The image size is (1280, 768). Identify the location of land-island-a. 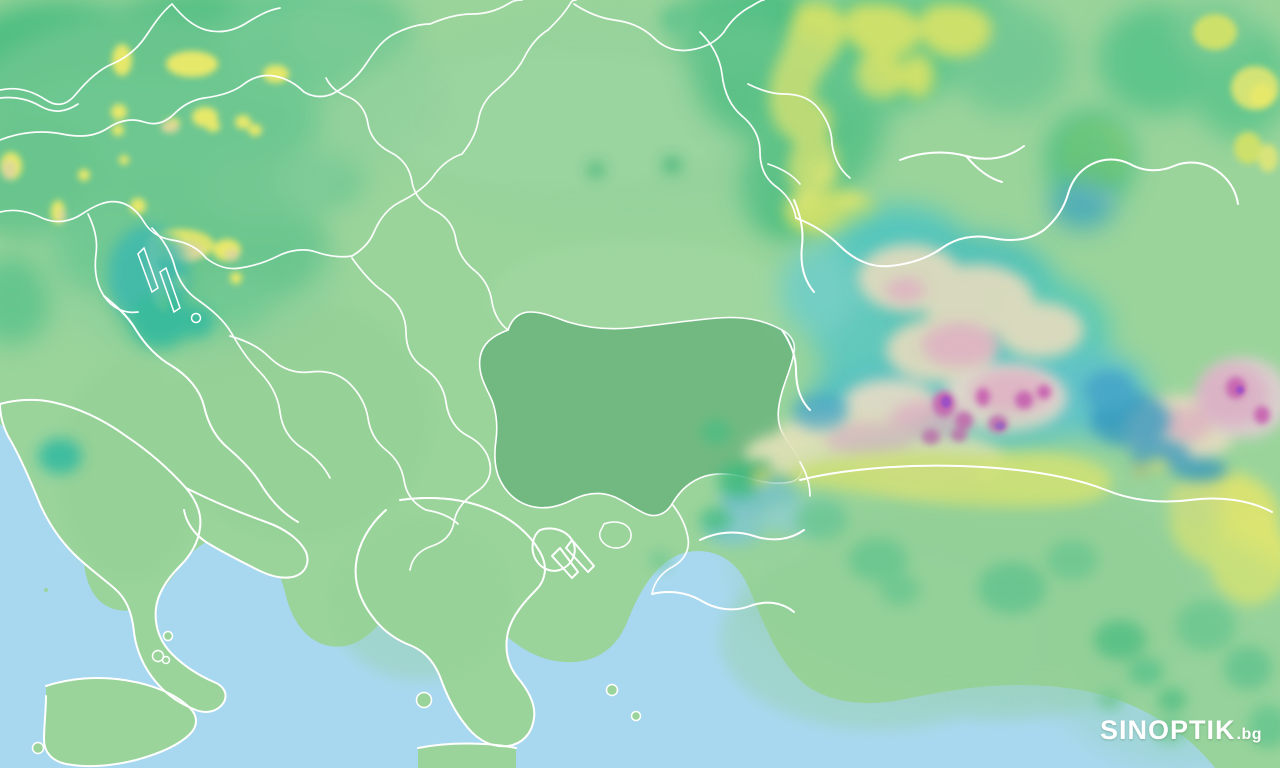
(168, 636).